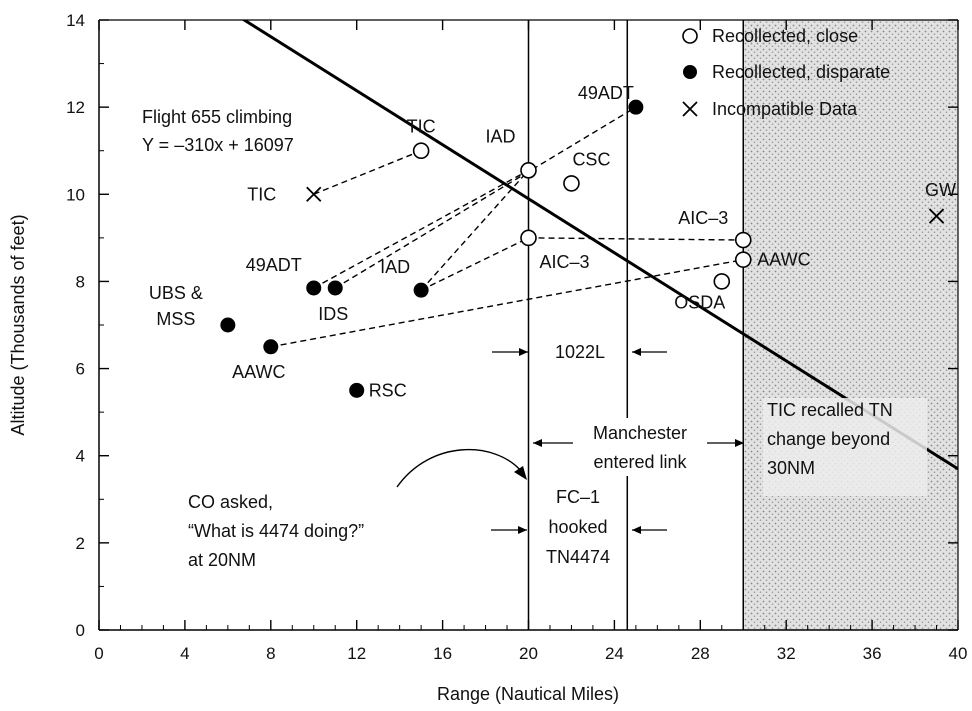 The image size is (972, 711). I want to click on x-tick-label-20: 20, so click(528, 653).